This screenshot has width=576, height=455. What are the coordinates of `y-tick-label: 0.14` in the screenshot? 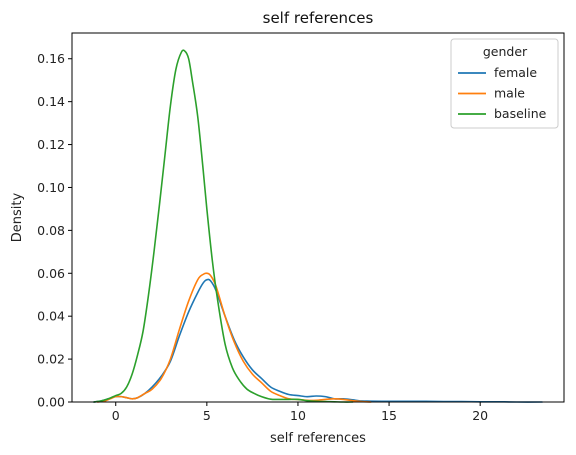 It's located at (51, 101).